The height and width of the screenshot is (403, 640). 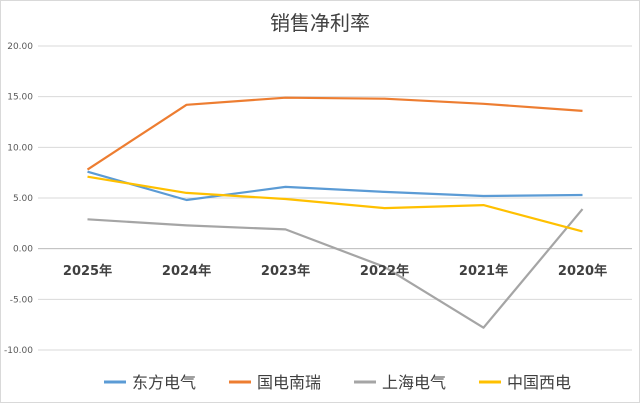 I want to click on legend: 东方电气 国电南瑞 上海电气 中国西电, so click(x=337, y=382).